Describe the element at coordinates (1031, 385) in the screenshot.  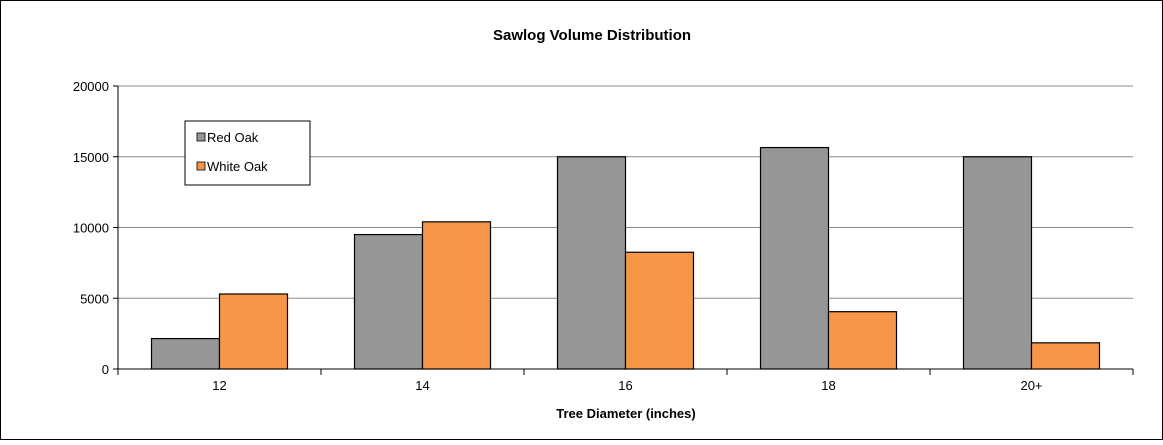
I see `x-tick-label: 20+` at that location.